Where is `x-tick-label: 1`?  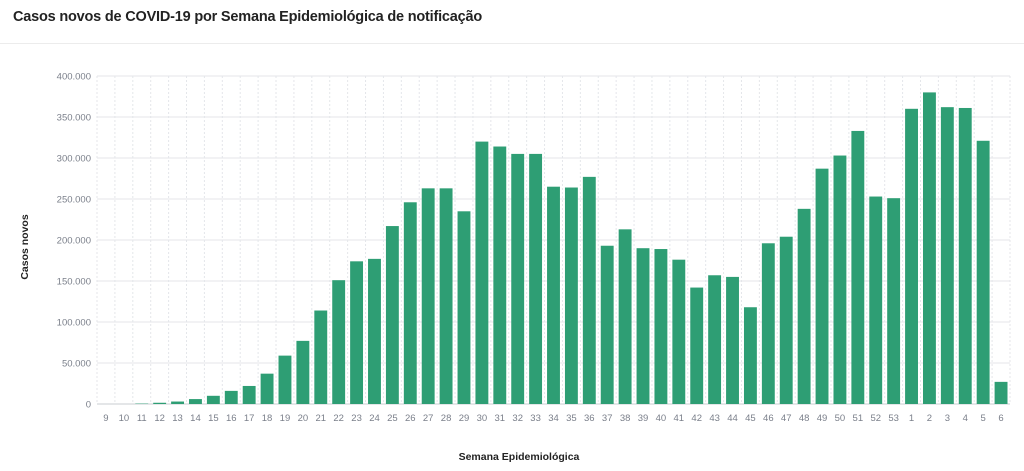 x-tick-label: 1 is located at coordinates (911, 418).